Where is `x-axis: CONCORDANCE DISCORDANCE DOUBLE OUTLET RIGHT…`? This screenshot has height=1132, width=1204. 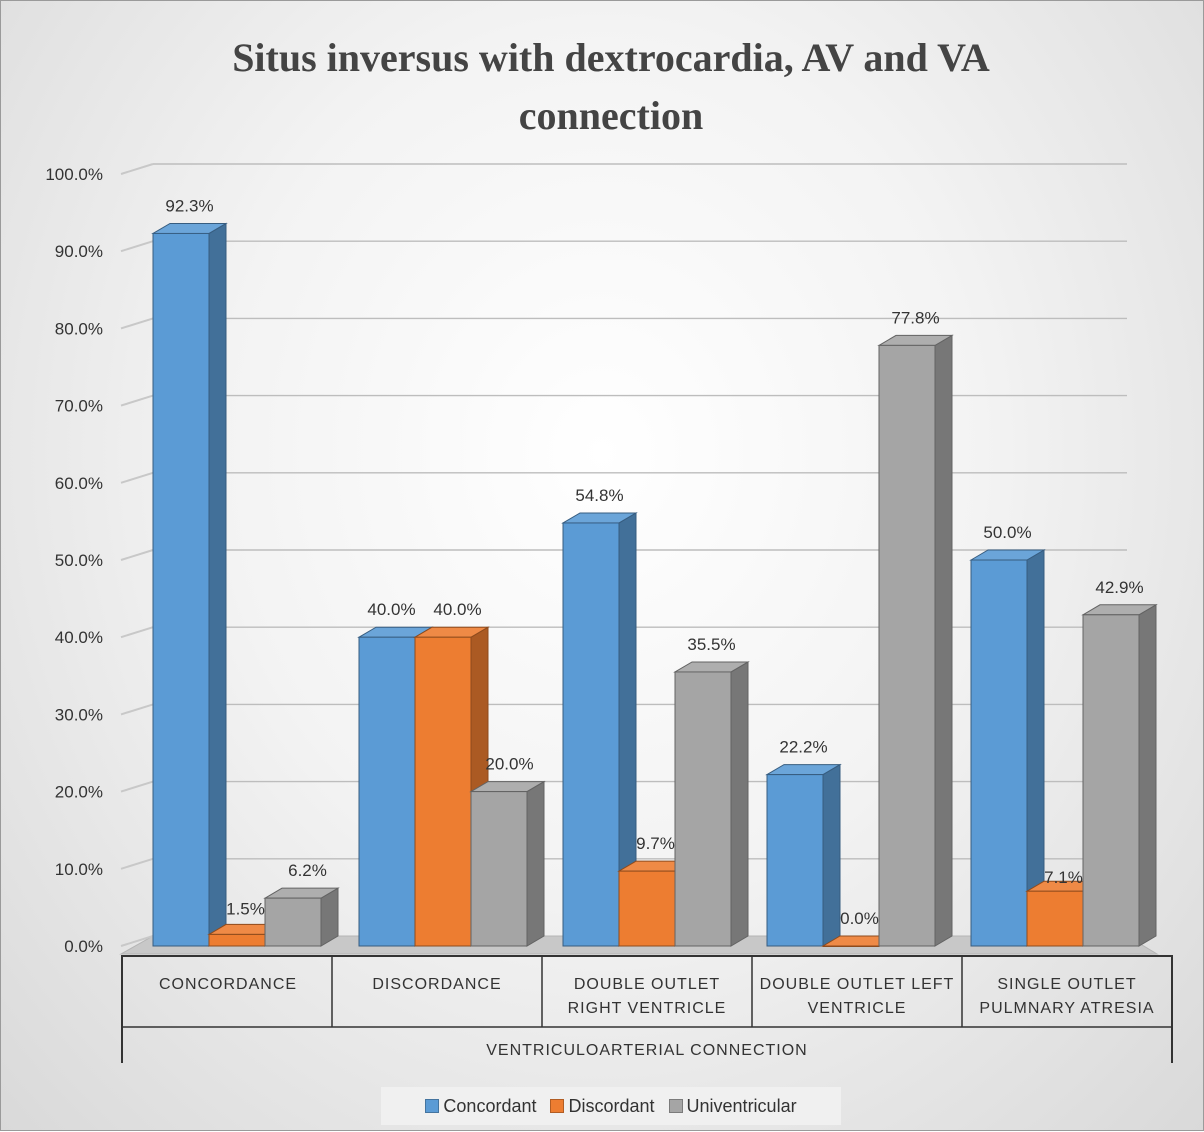
x-axis: CONCORDANCE DISCORDANCE DOUBLE OUTLET RIGHT… is located at coordinates (647, 1009).